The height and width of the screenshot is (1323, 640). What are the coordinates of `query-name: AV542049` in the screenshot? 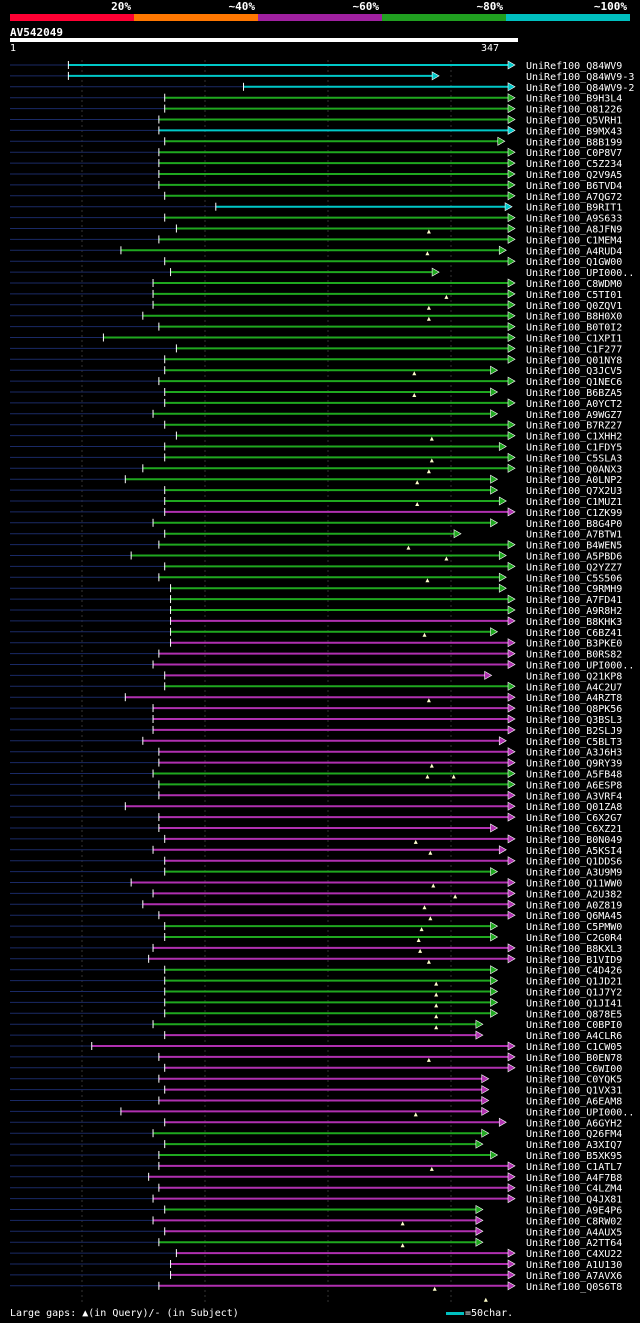 It's located at (36, 32).